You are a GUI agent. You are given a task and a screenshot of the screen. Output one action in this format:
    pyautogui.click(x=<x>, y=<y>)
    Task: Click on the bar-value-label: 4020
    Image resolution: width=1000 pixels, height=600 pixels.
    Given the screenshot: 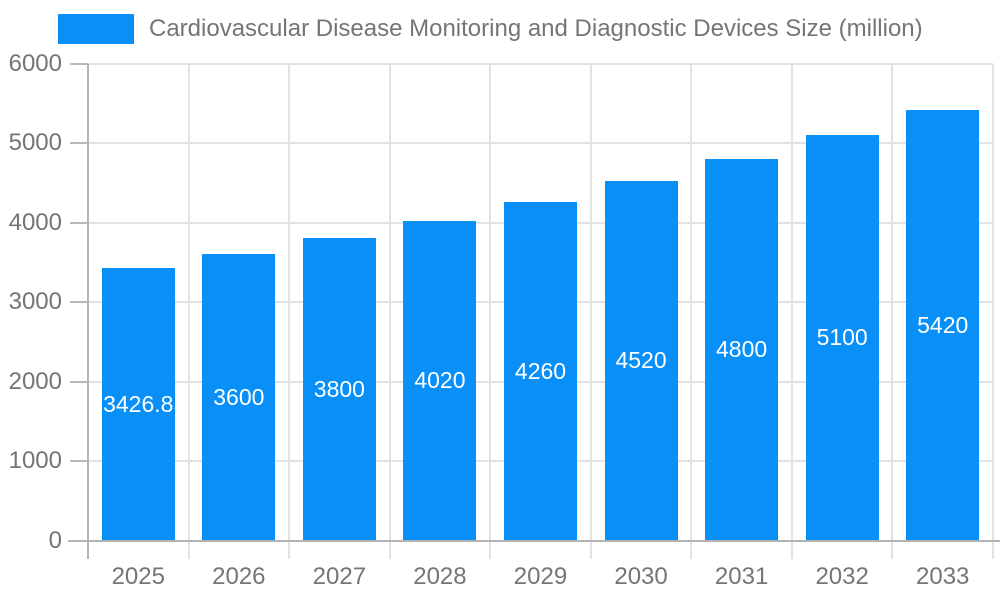 What is the action you would take?
    pyautogui.click(x=440, y=380)
    